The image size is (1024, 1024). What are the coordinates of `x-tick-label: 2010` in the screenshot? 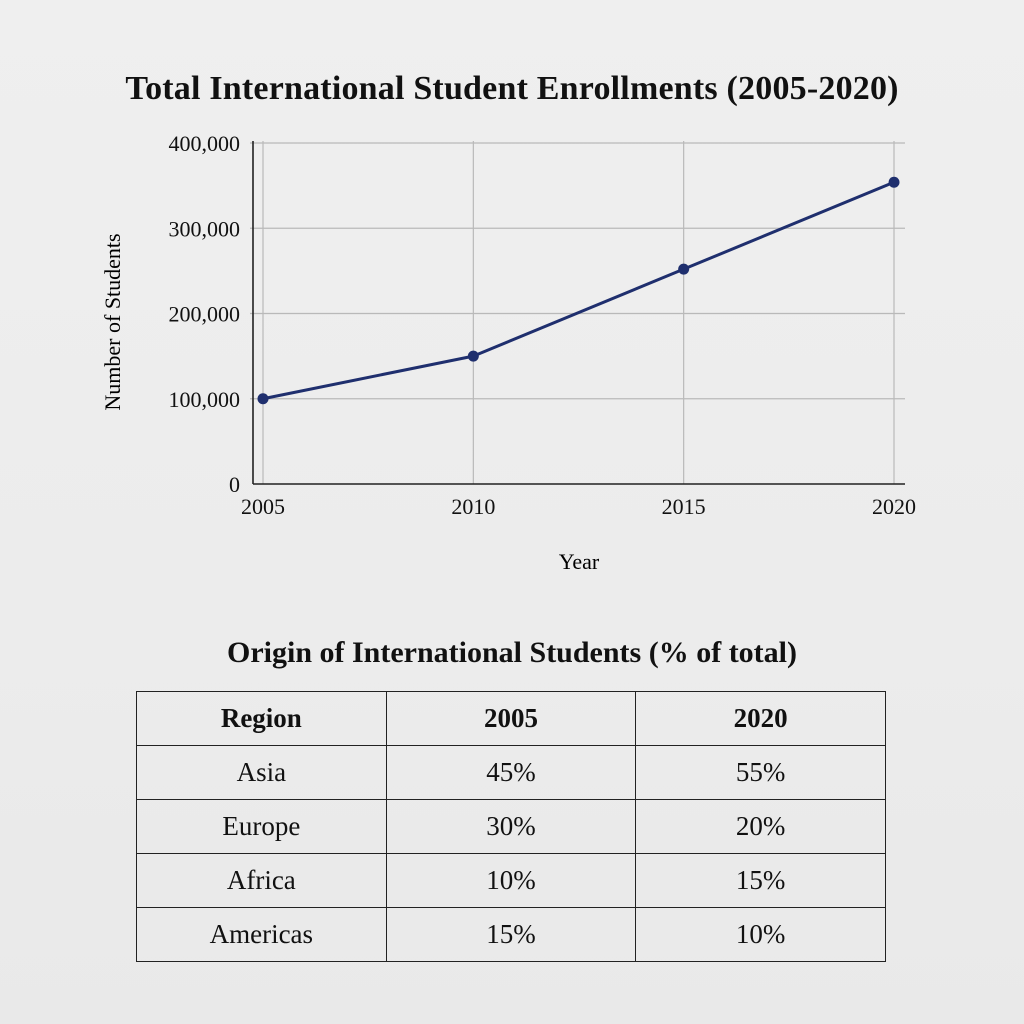 It's located at (473, 506).